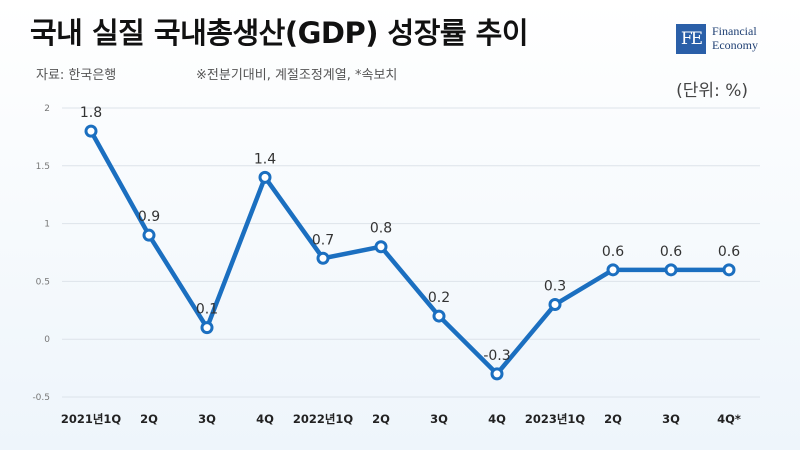 The image size is (800, 450). Describe the element at coordinates (729, 419) in the screenshot. I see `x-tick-label: 4Q*` at that location.